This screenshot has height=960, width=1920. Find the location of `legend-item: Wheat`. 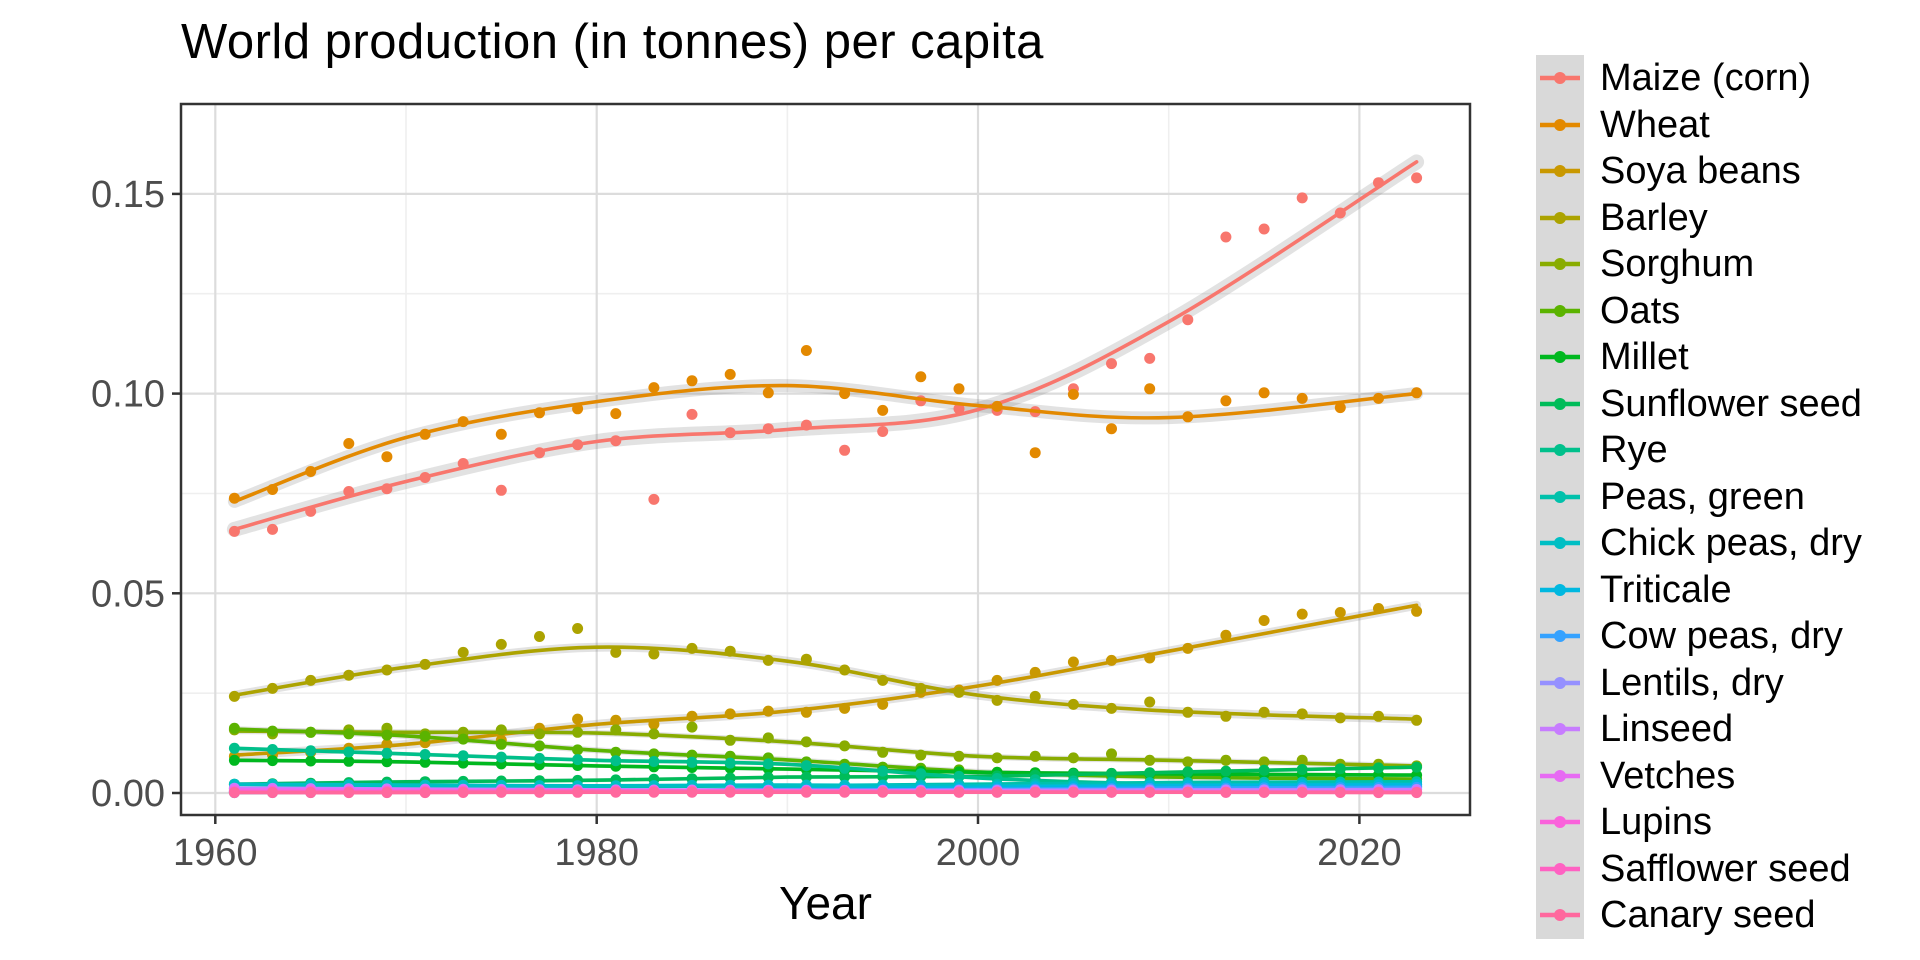

legend-item: Wheat is located at coordinates (1699, 124).